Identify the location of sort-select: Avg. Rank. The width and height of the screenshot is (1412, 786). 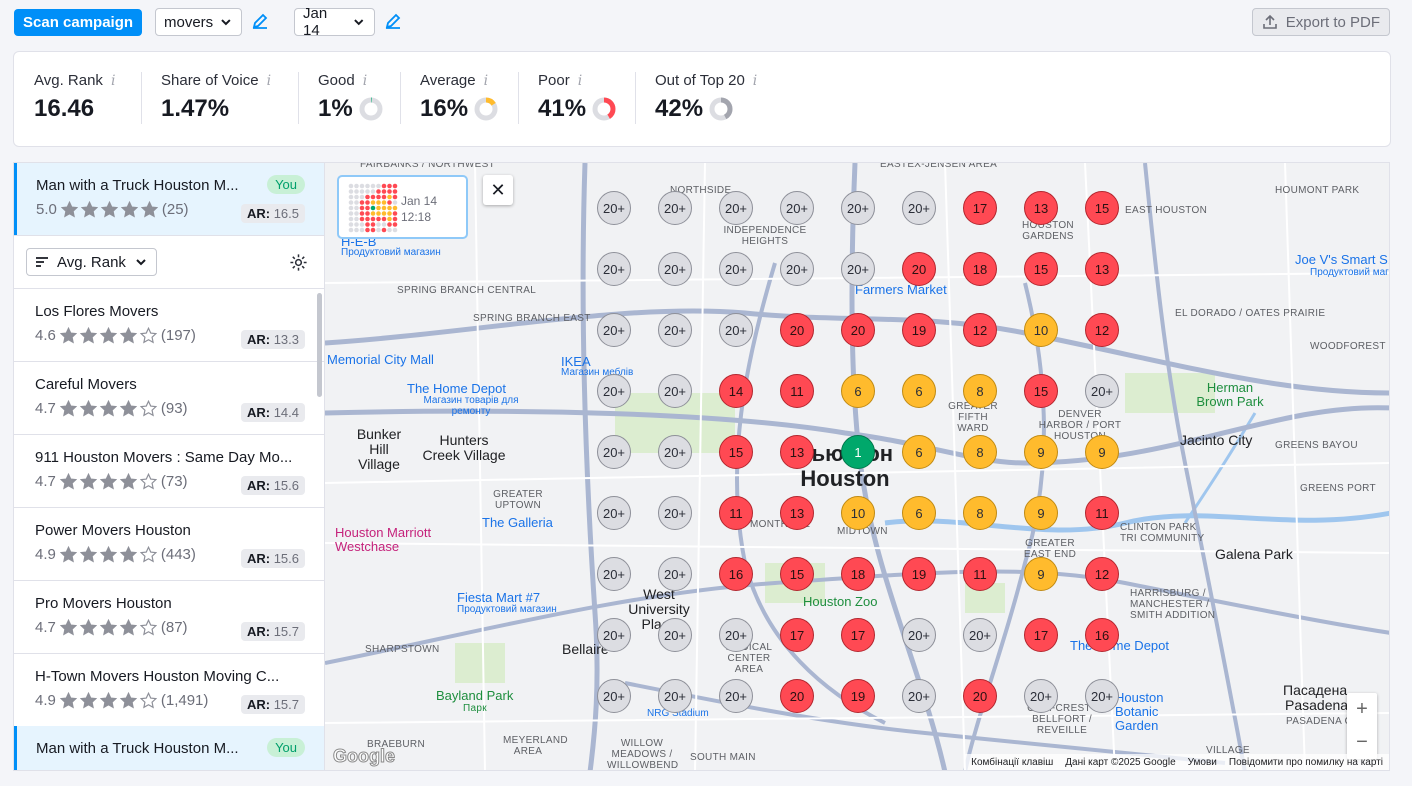
(91, 262).